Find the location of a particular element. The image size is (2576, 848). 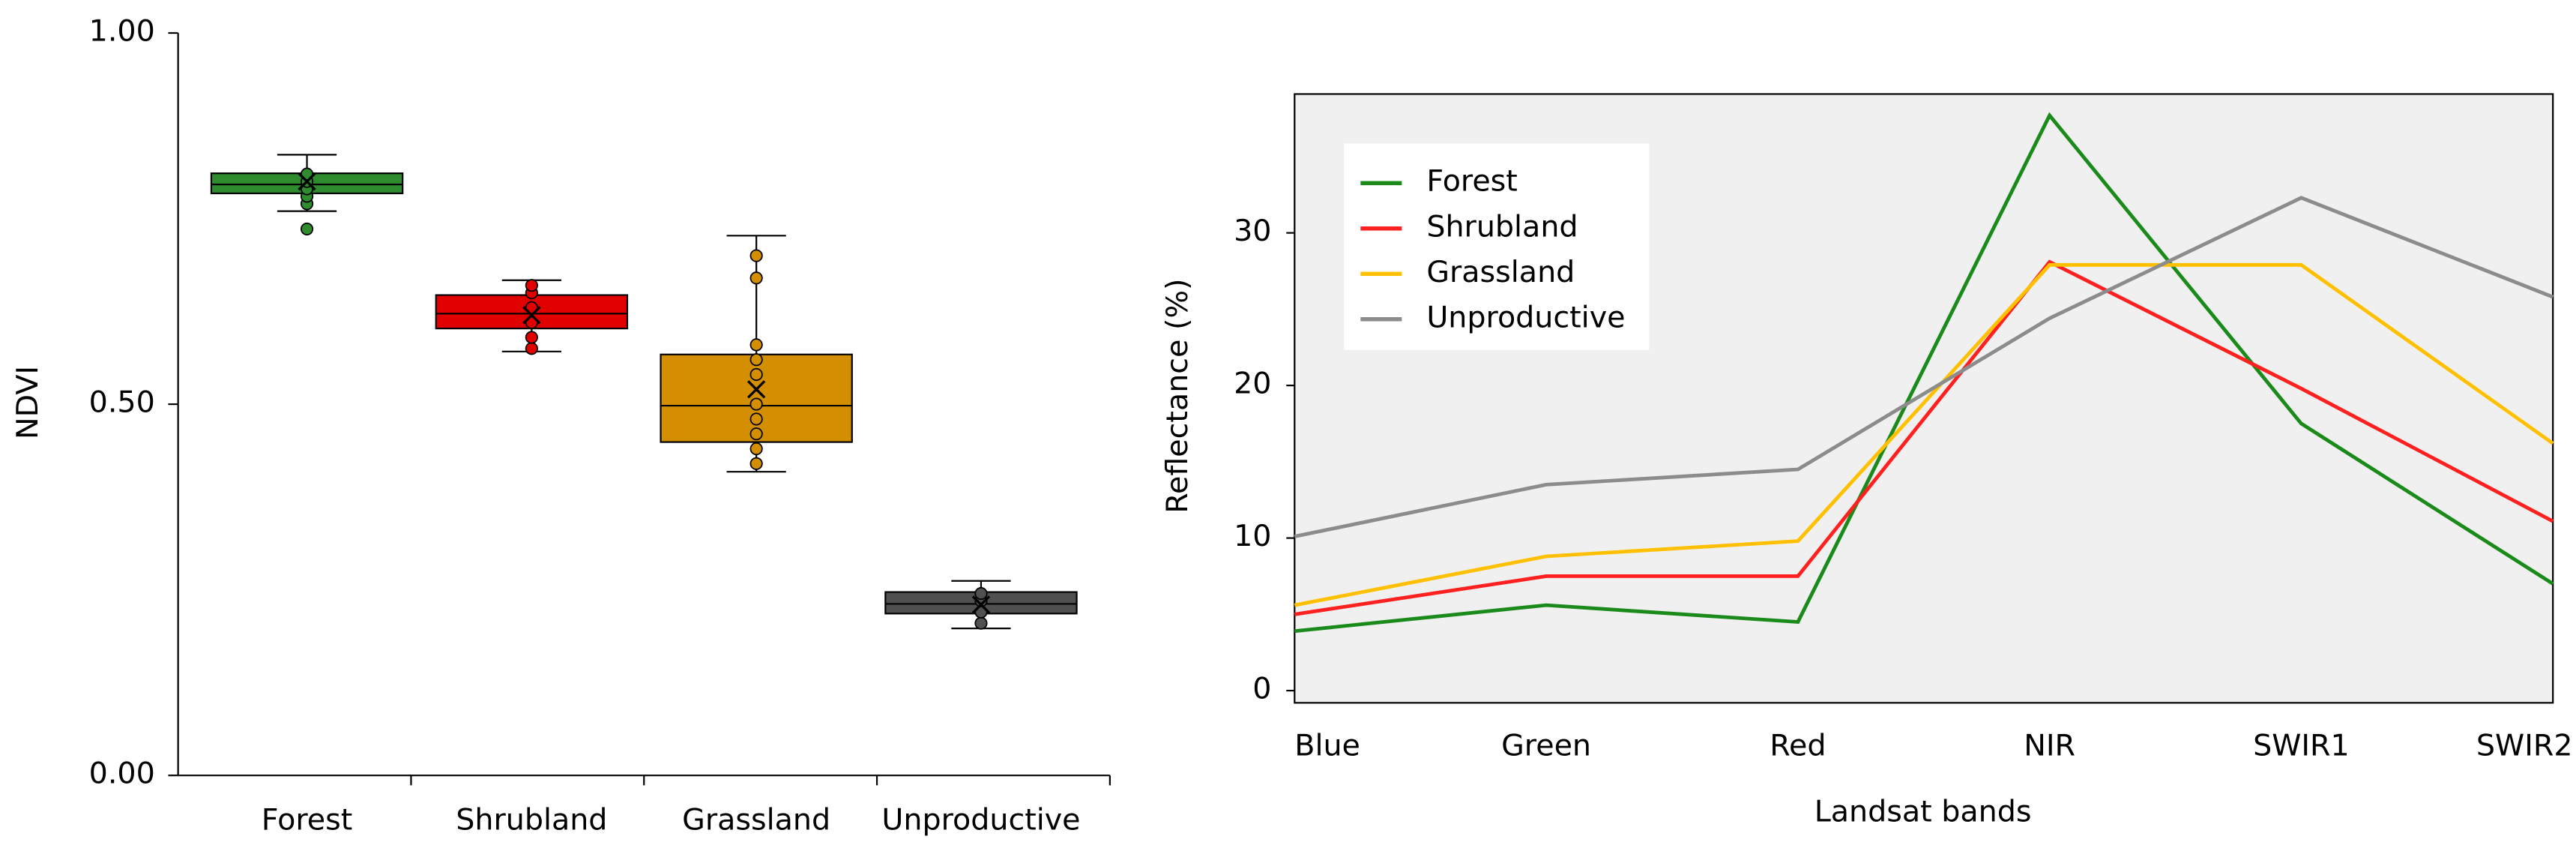

y-tick-label: 0.50 is located at coordinates (122, 402).